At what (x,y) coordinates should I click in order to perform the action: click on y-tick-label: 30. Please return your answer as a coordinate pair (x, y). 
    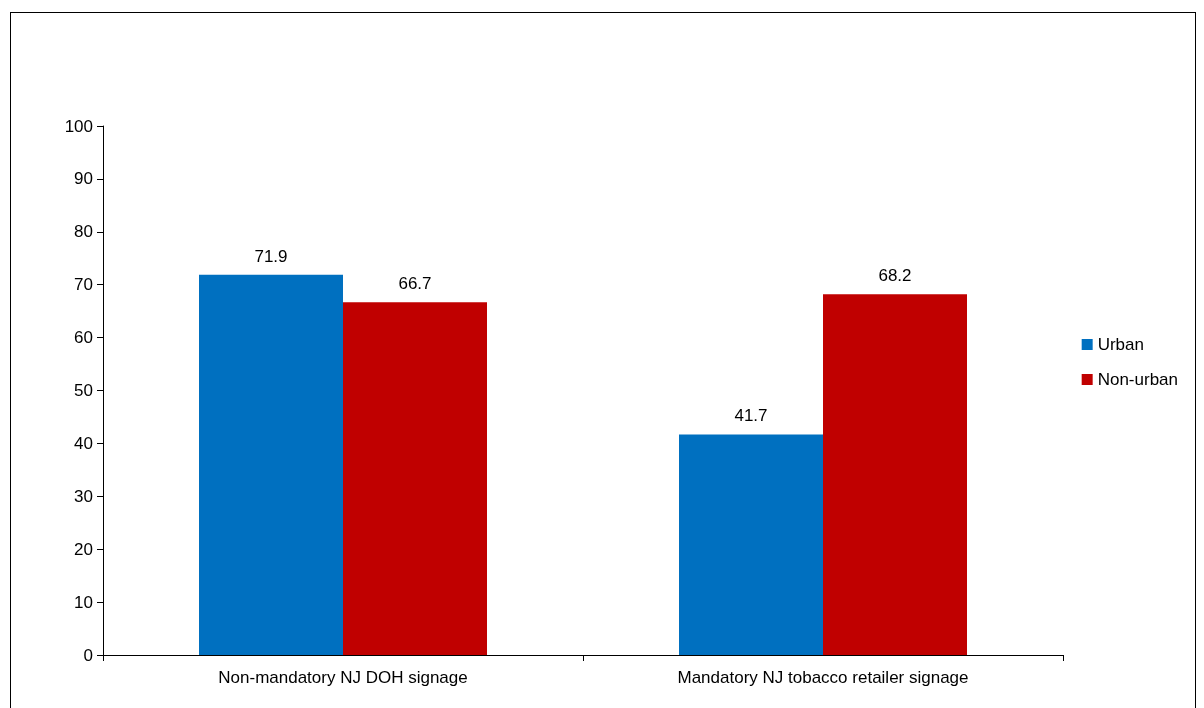
    Looking at the image, I should click on (83, 496).